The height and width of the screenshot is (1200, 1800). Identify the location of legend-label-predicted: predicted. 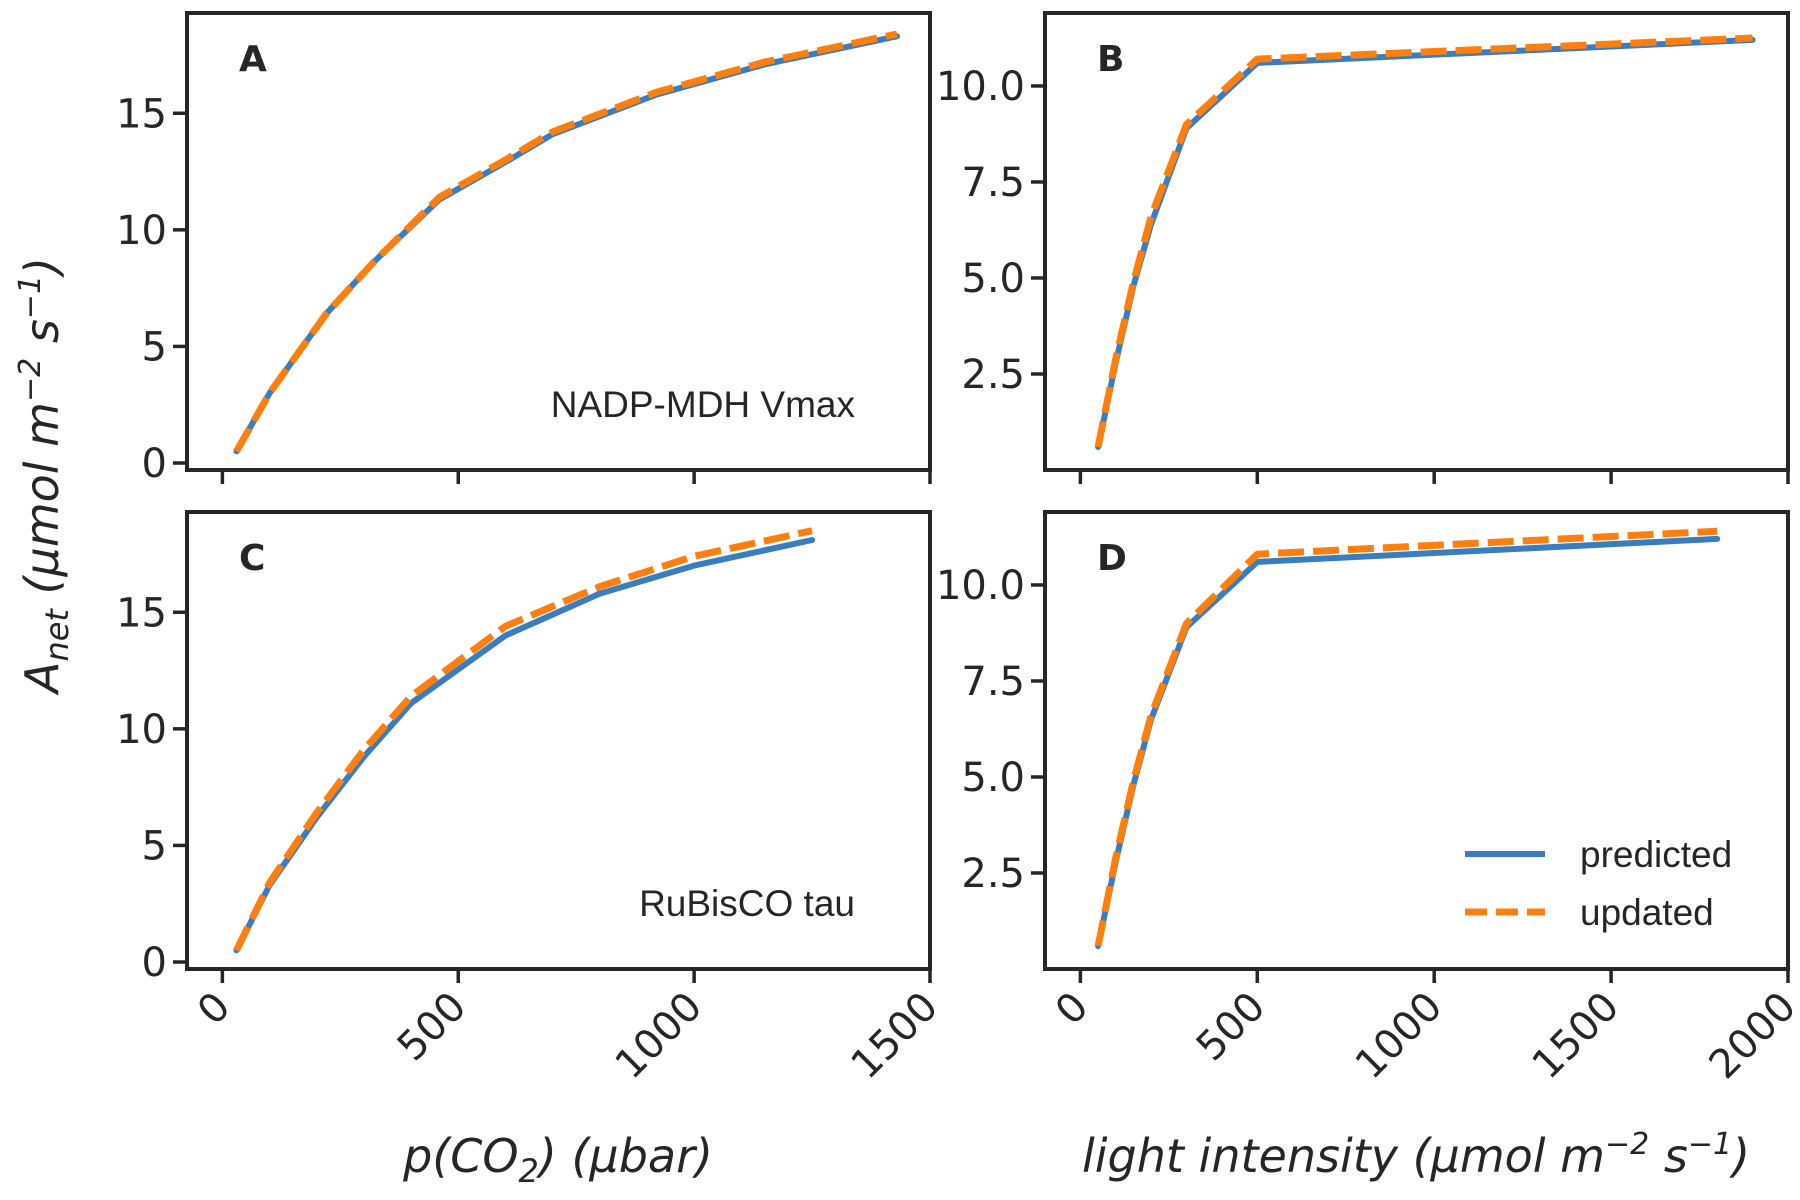
(1656, 854).